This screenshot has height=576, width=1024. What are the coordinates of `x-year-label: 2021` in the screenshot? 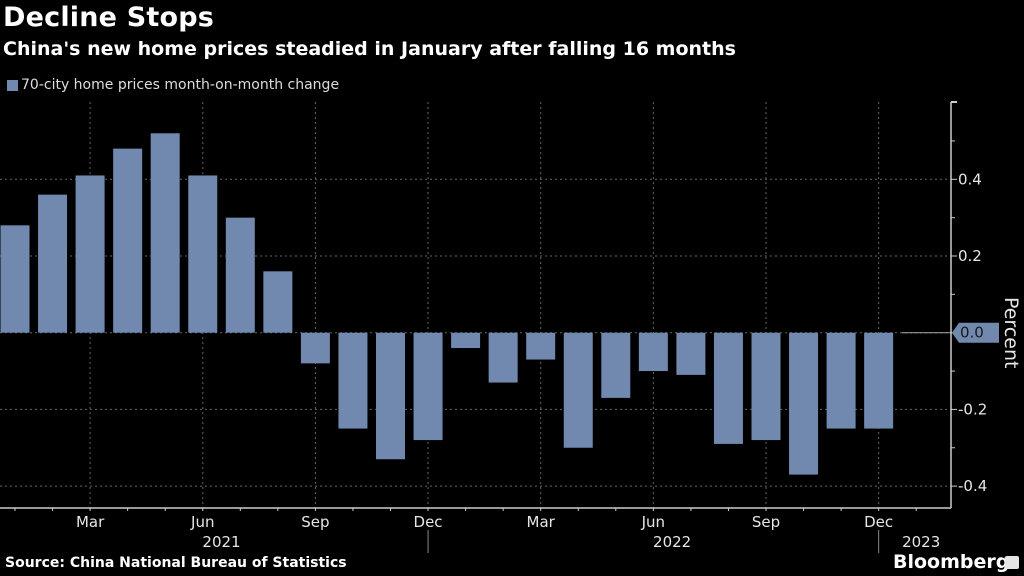 It's located at (221, 542).